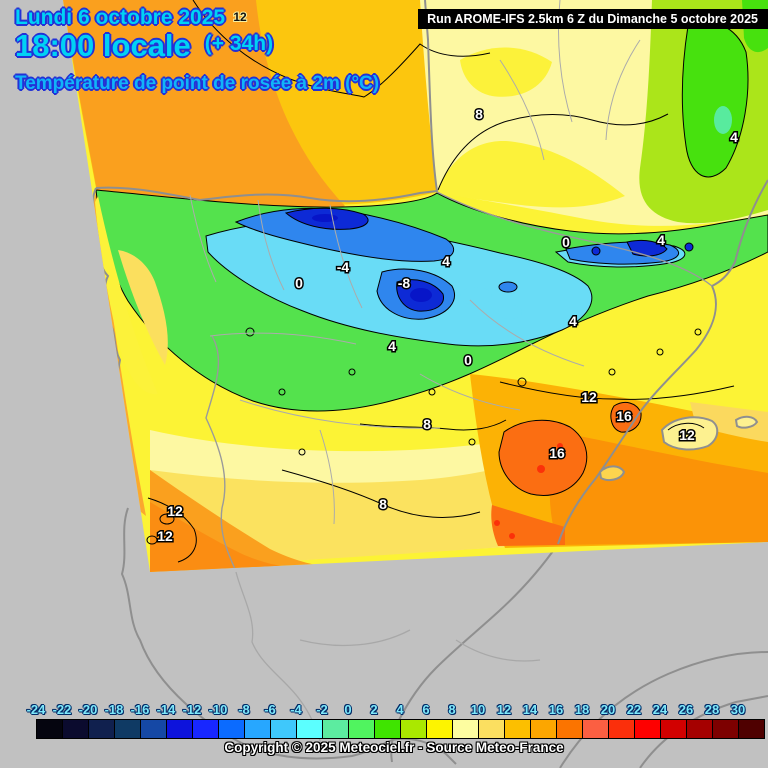  I want to click on scale-tick-label: -18, so click(114, 709).